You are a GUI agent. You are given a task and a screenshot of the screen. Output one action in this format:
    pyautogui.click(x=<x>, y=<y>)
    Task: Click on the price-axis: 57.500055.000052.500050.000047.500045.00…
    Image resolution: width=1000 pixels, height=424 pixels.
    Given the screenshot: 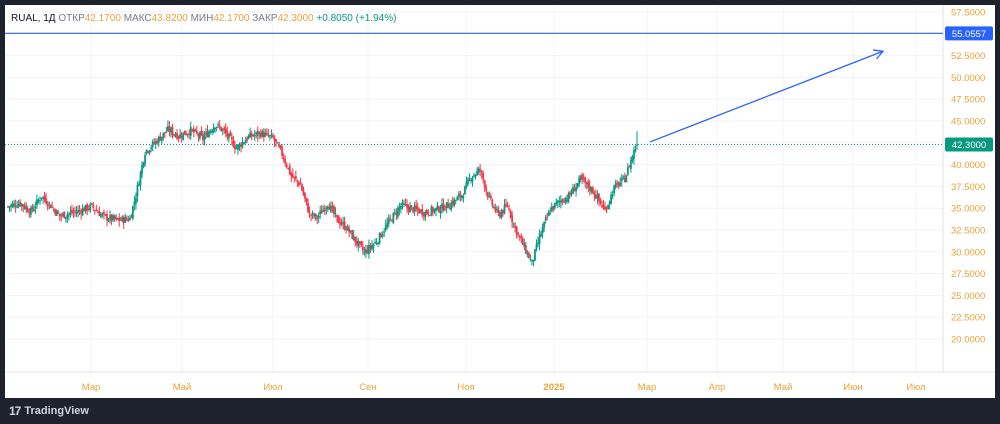 What is the action you would take?
    pyautogui.click(x=968, y=177)
    